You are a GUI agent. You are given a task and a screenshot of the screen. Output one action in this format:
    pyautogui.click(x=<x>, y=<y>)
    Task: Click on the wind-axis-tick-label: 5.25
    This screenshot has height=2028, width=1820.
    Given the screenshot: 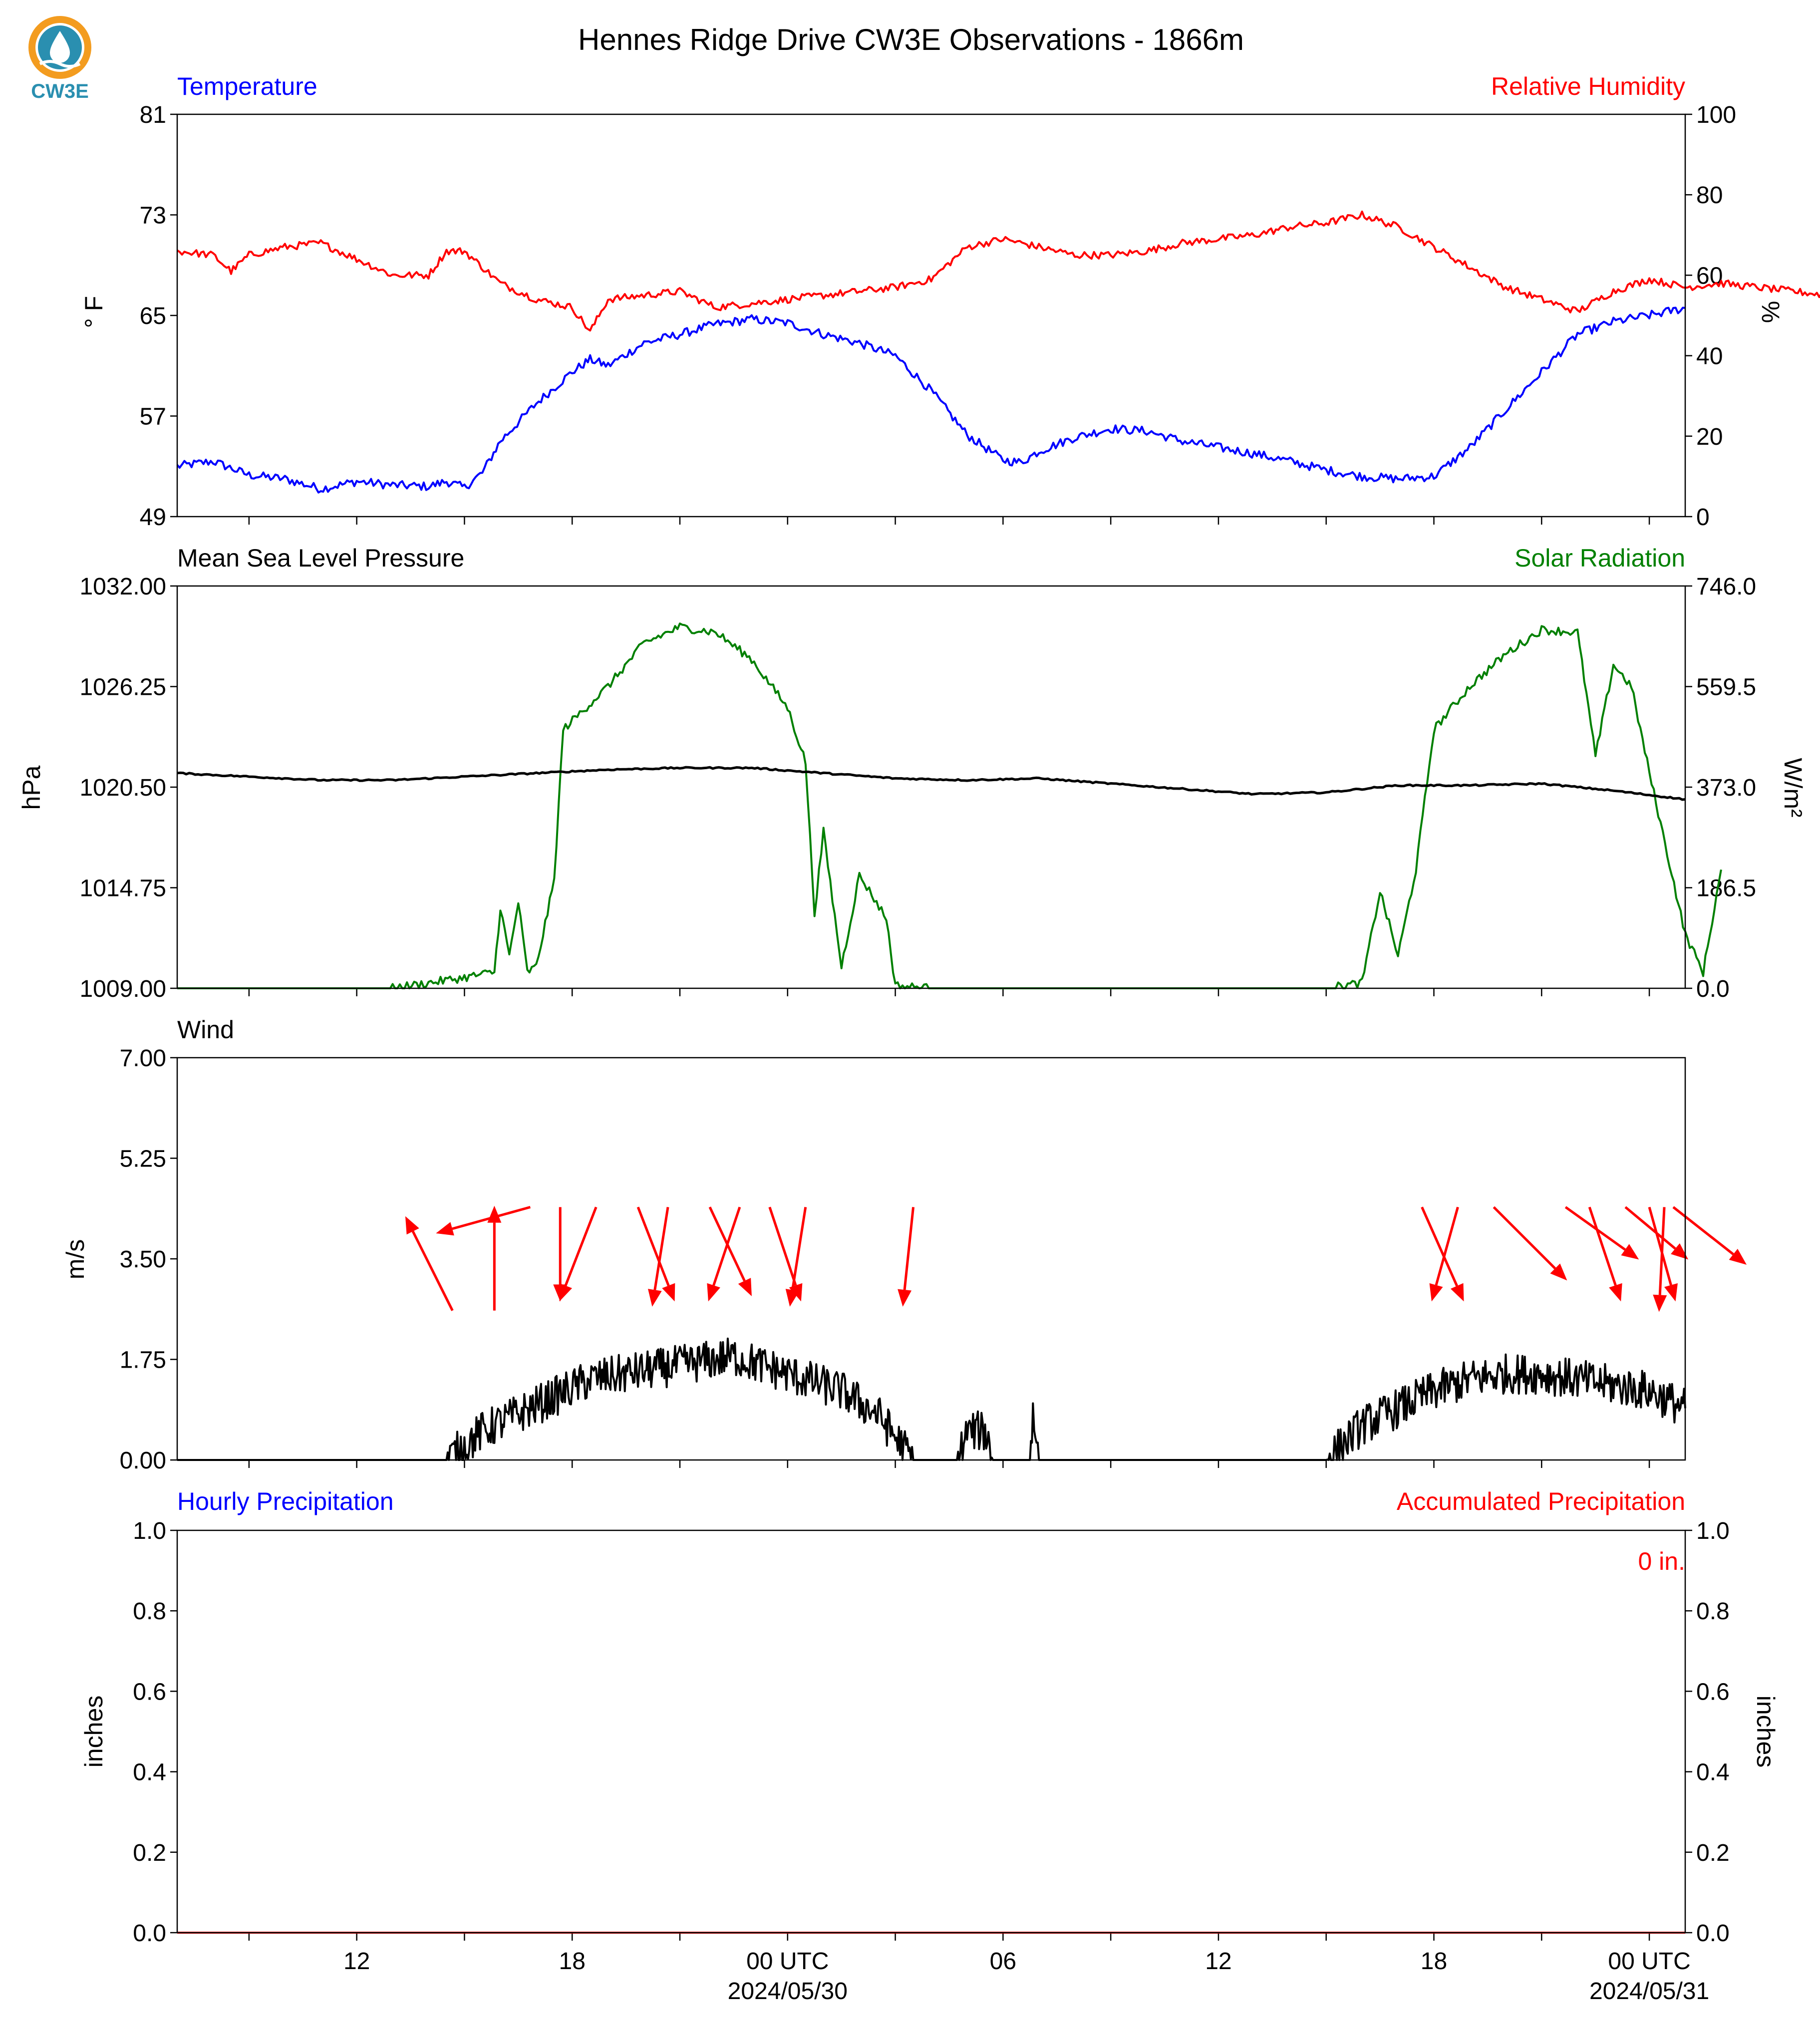 What is the action you would take?
    pyautogui.click(x=143, y=1159)
    